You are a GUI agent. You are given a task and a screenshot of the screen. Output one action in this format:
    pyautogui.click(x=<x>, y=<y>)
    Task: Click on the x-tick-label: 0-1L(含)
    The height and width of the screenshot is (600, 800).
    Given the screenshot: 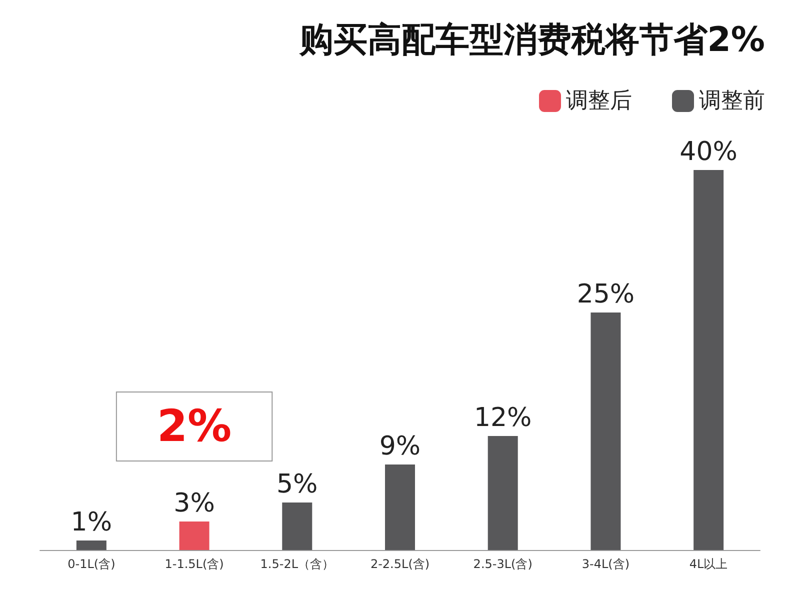 What is the action you would take?
    pyautogui.click(x=92, y=564)
    